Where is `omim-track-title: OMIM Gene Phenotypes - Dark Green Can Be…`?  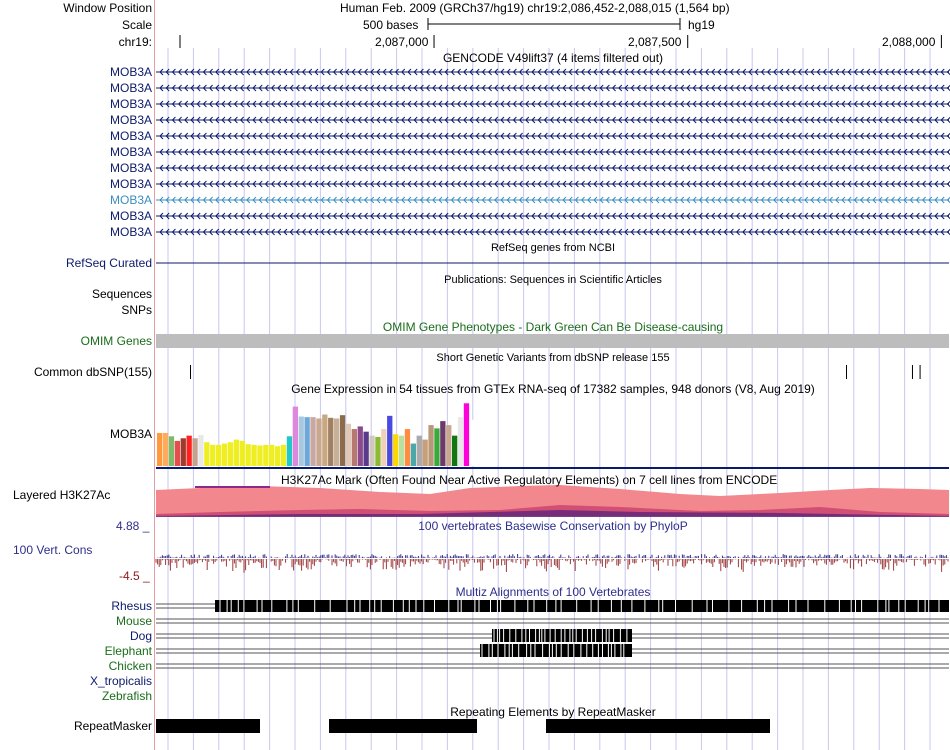 omim-track-title: OMIM Gene Phenotypes - Dark Green Can Be… is located at coordinates (553, 327).